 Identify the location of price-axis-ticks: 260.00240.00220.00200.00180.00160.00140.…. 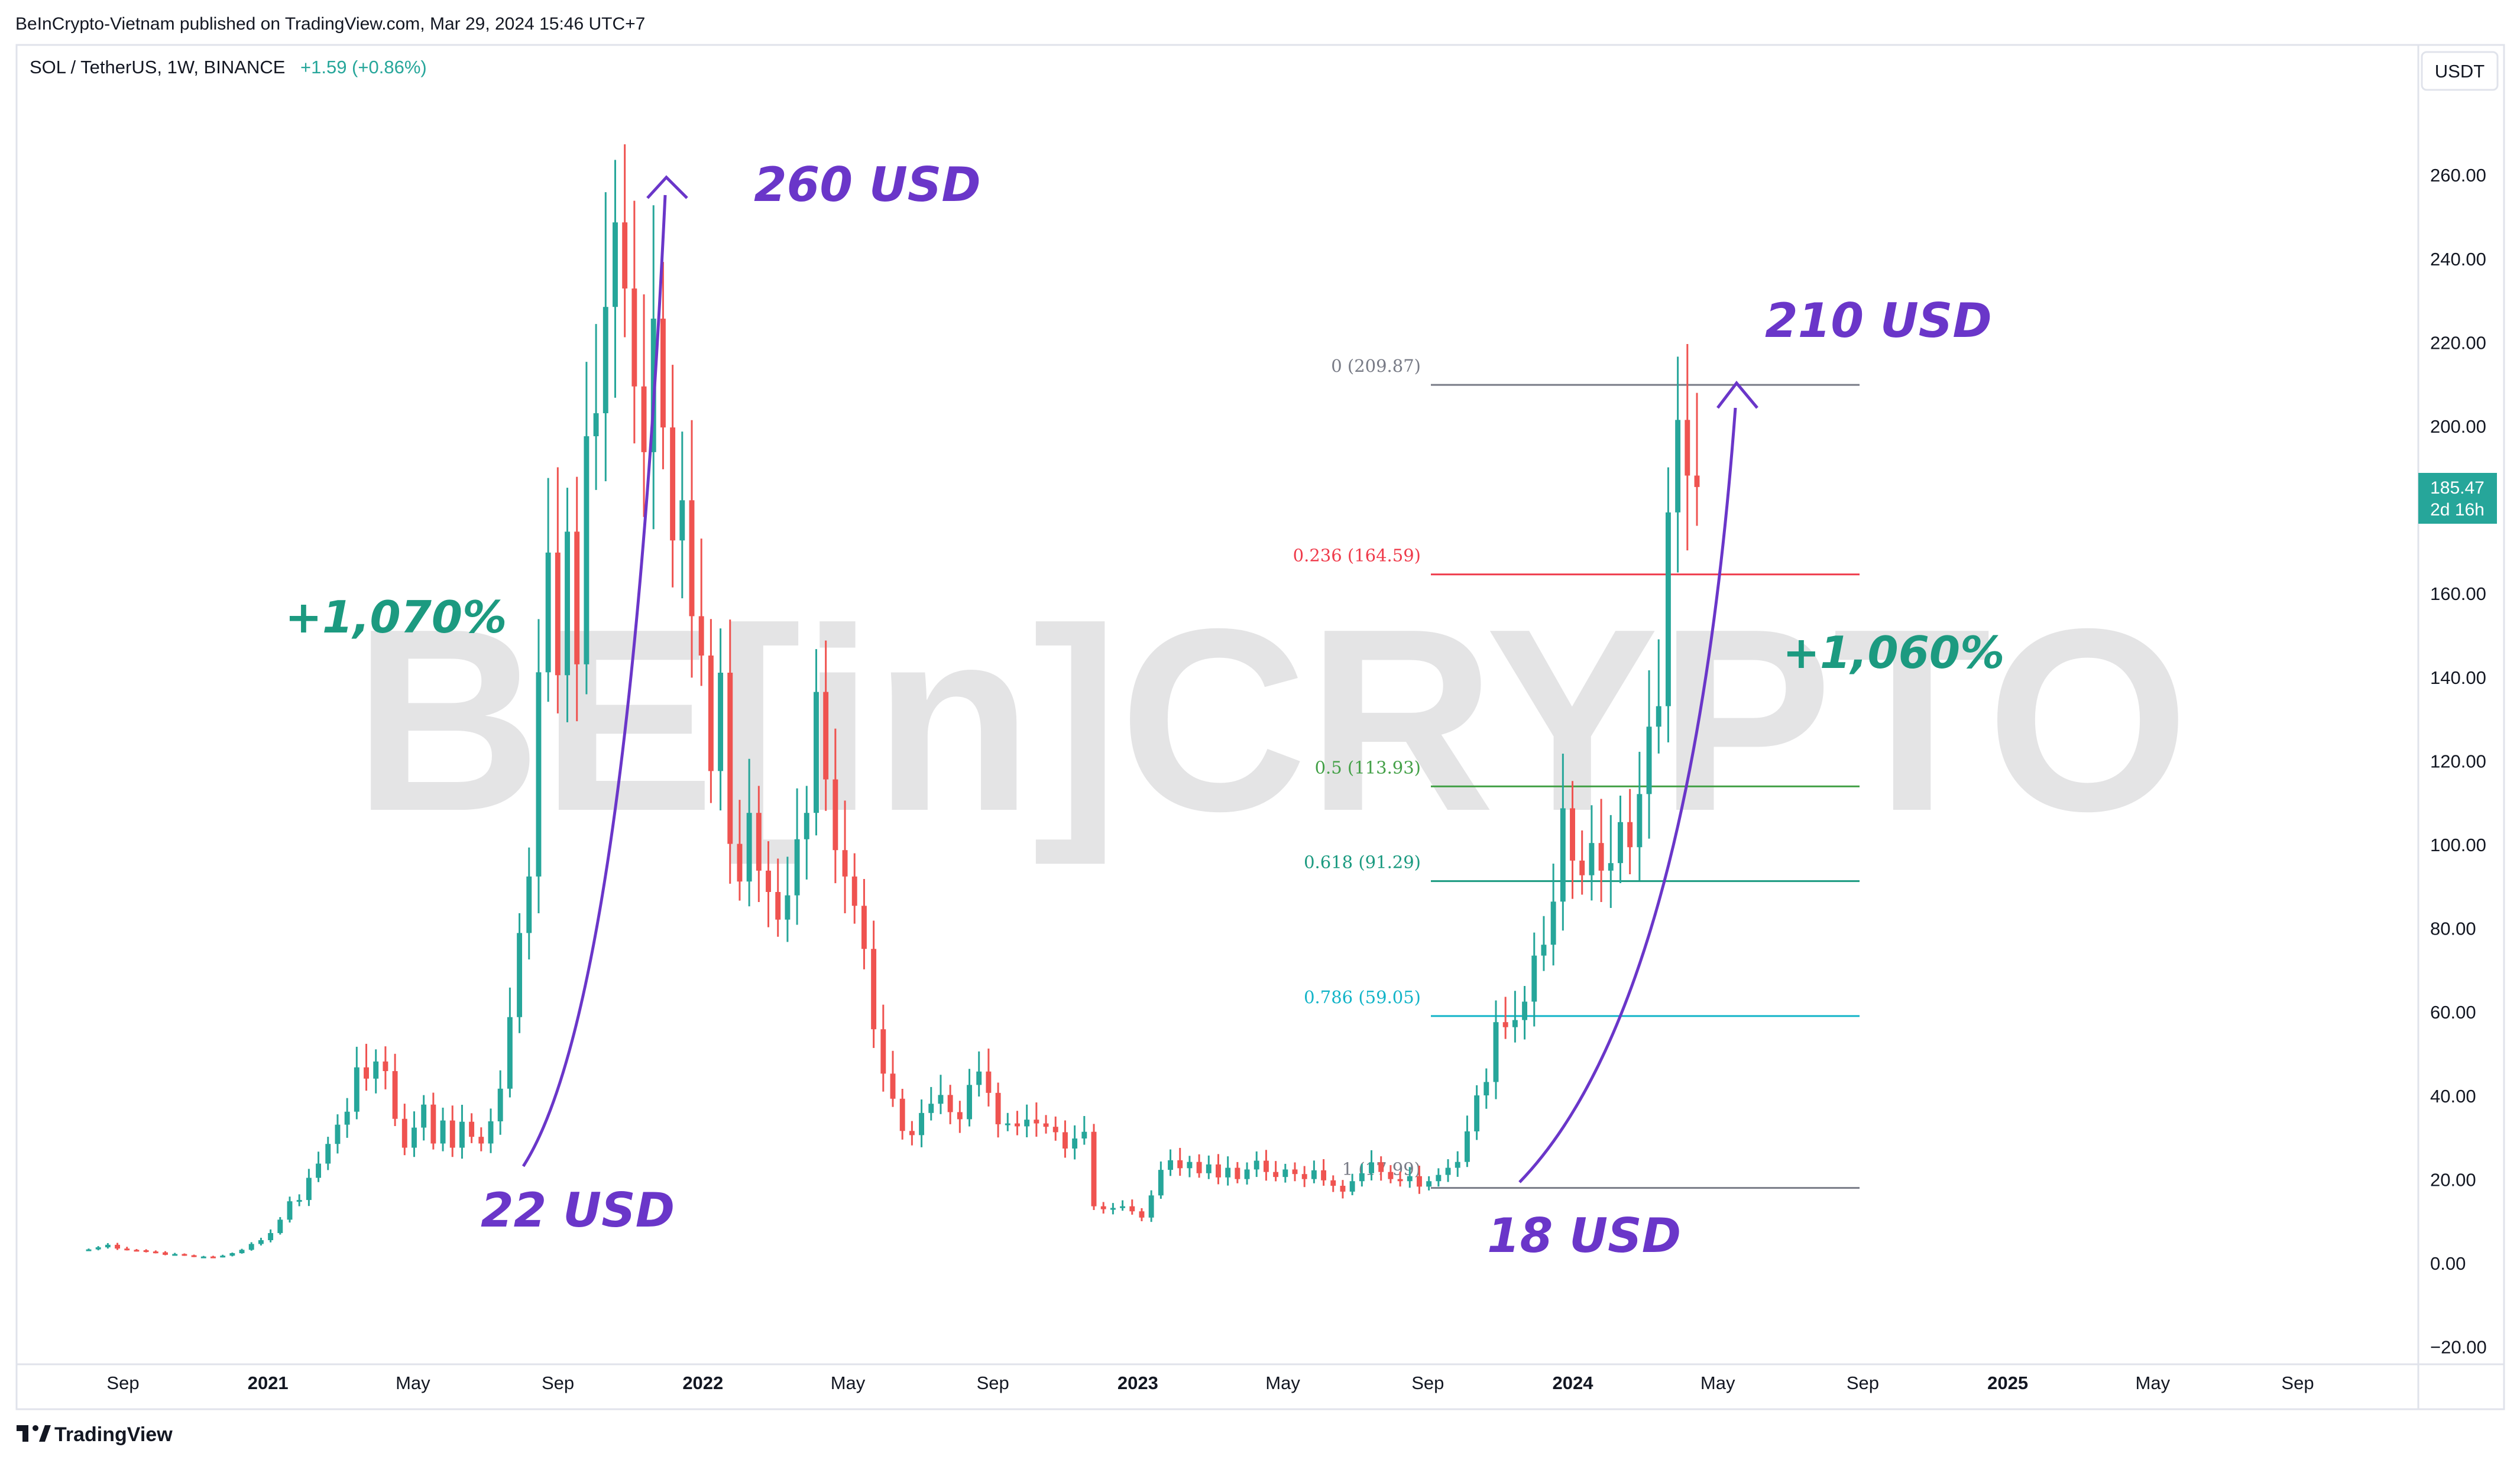
(2458, 761).